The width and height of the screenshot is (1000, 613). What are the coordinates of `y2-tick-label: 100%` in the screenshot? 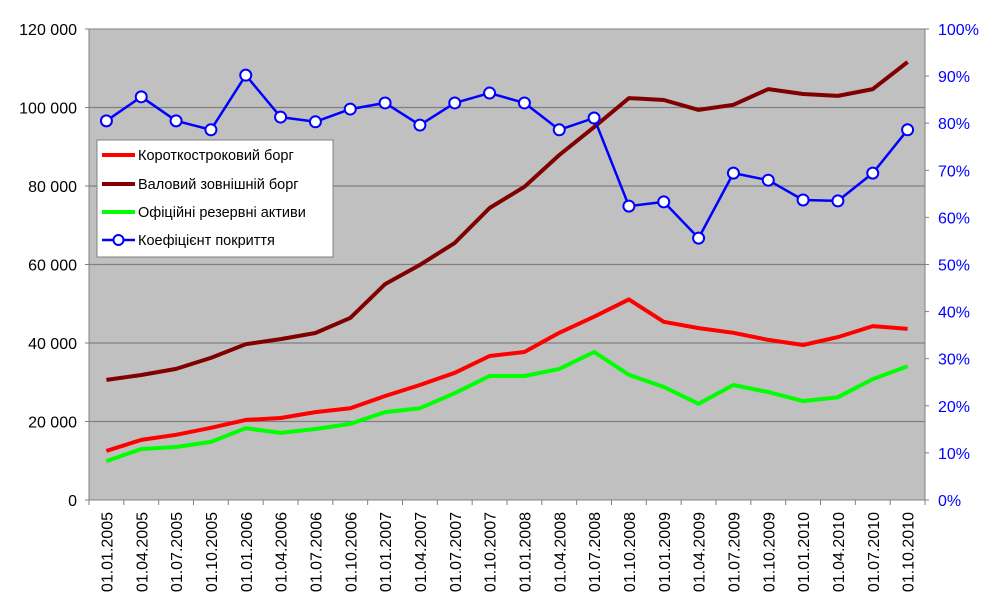 It's located at (958, 30).